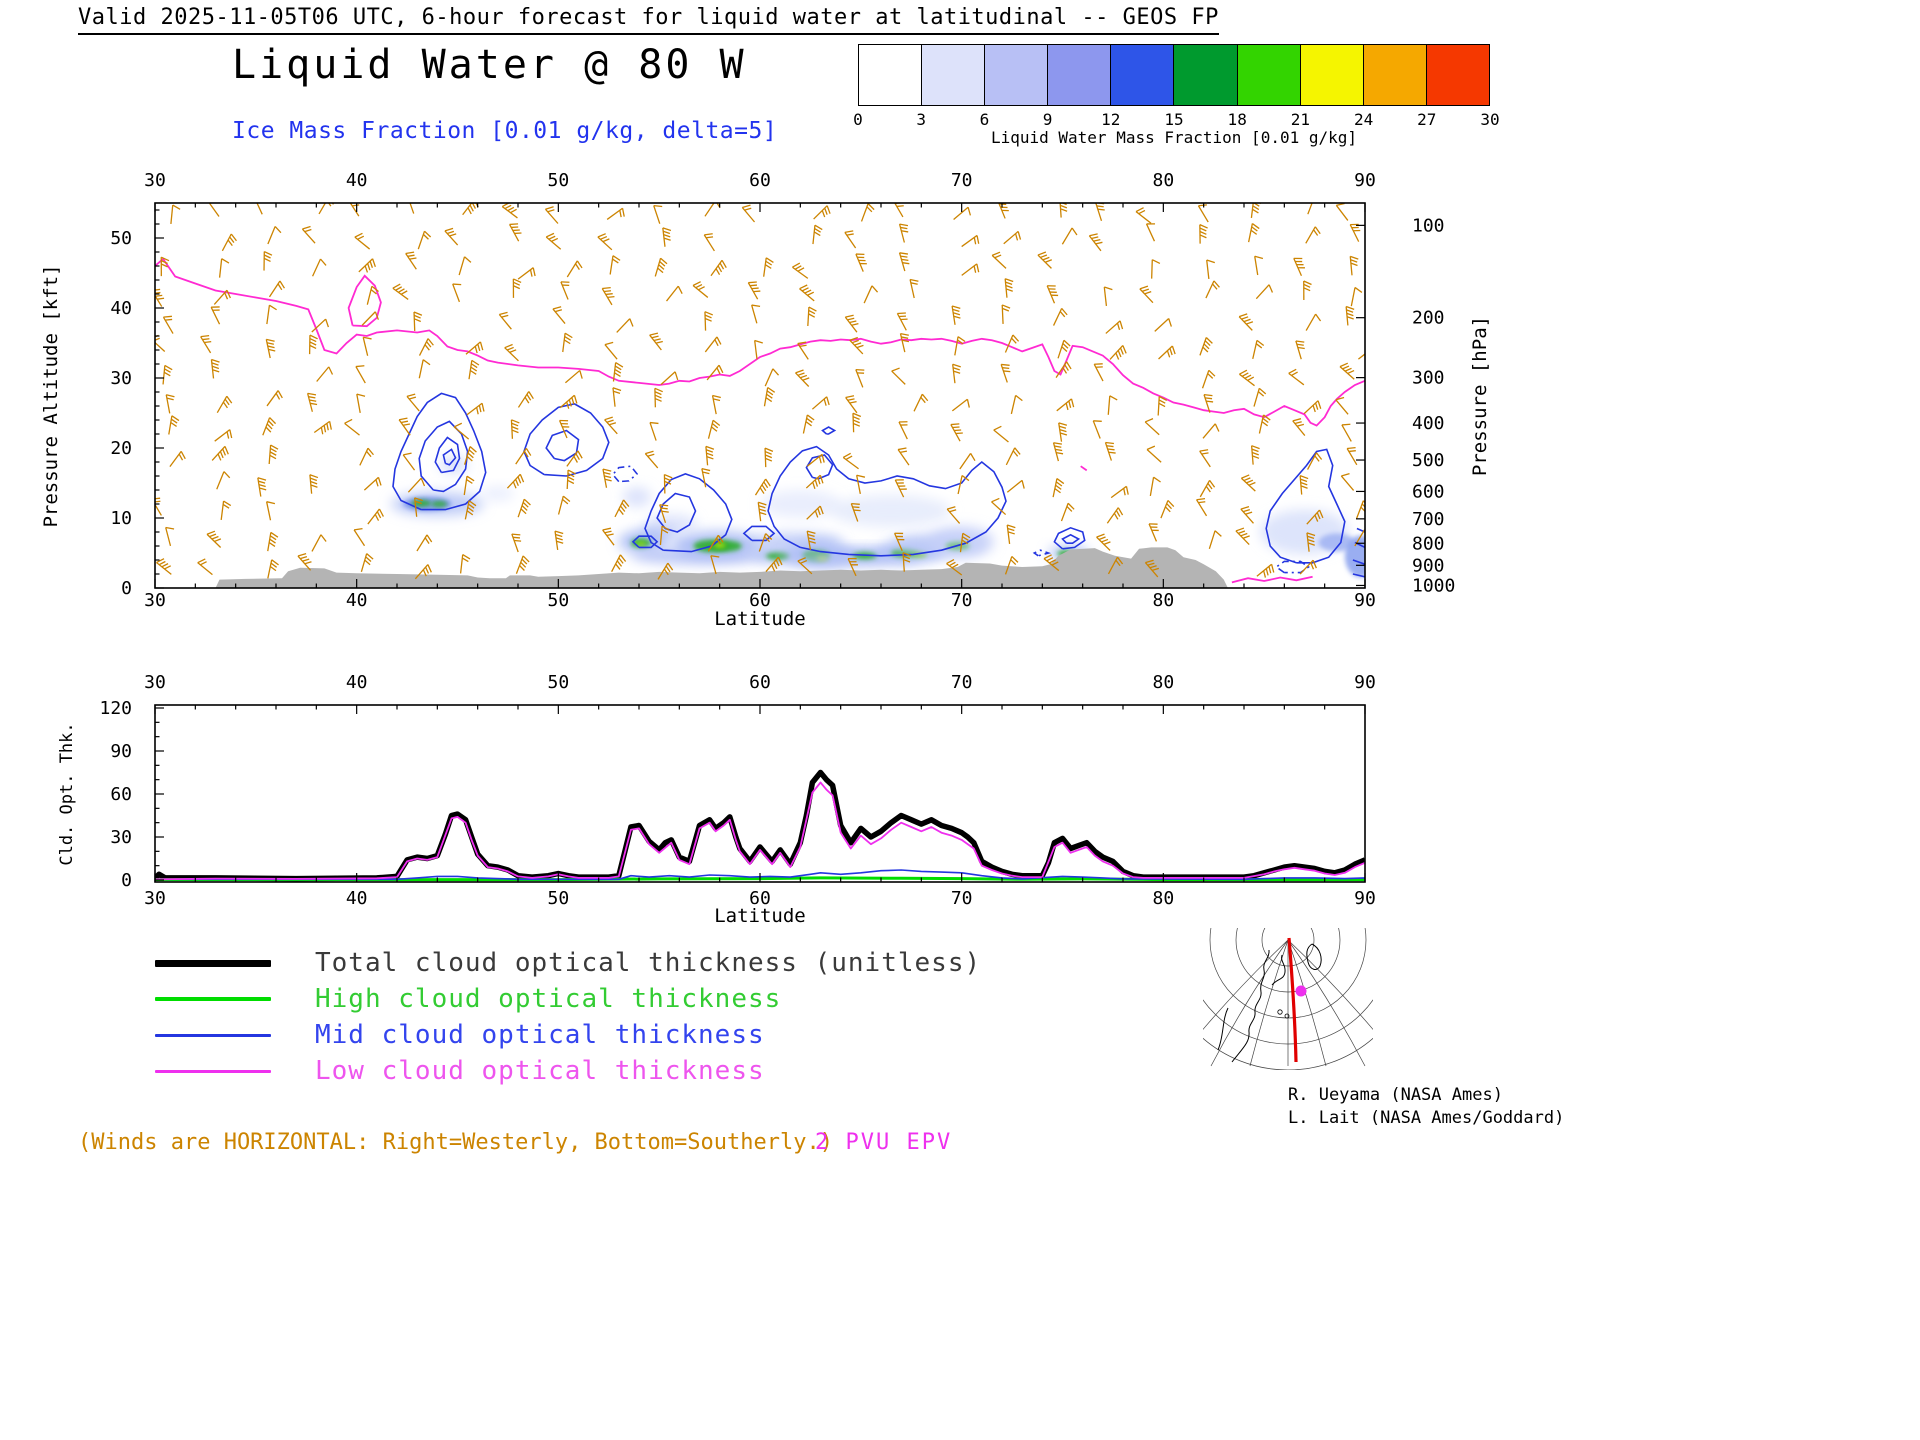 Image resolution: width=1920 pixels, height=1440 pixels. I want to click on svg-text: 600, so click(1428, 491).